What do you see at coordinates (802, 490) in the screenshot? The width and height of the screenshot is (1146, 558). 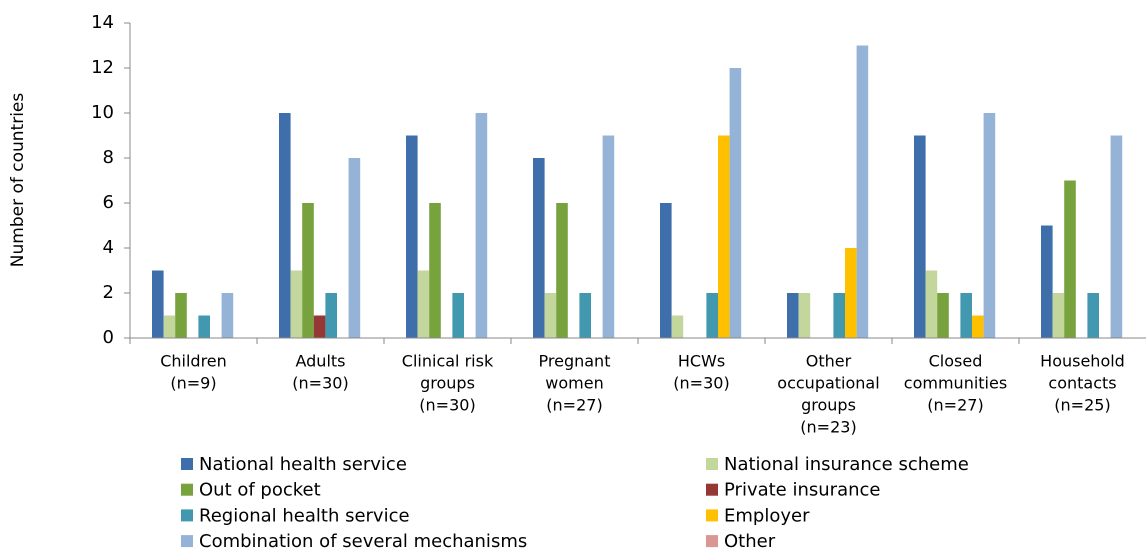 I see `legend-label: Private insurance` at bounding box center [802, 490].